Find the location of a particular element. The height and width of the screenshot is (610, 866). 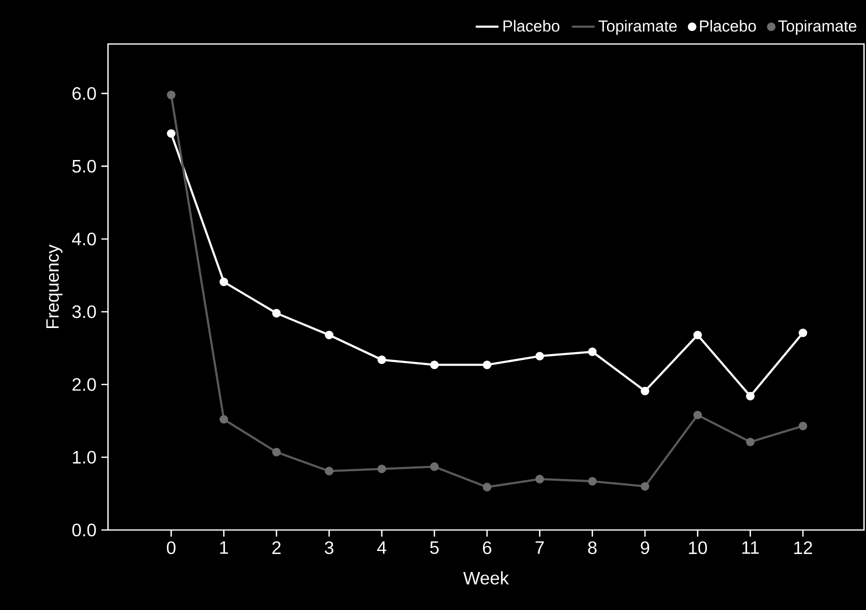

y-tick-label: 0.0 is located at coordinates (84, 530).